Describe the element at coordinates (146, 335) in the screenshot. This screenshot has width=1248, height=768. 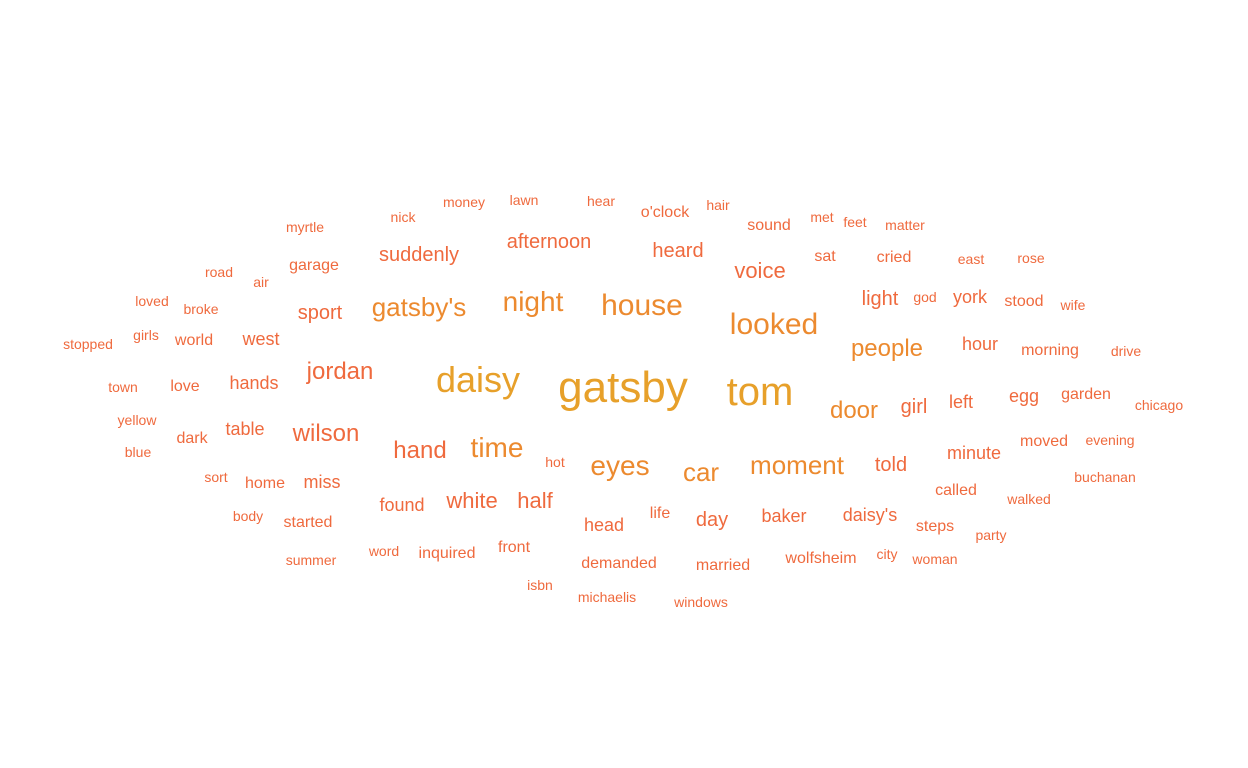
I see `word: girls` at that location.